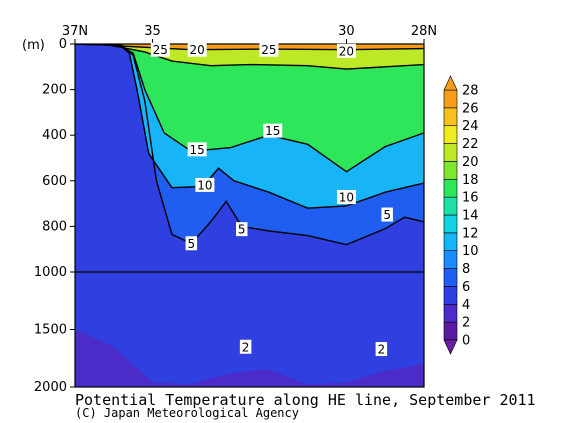 Image resolution: width=570 pixels, height=423 pixels. Describe the element at coordinates (466, 305) in the screenshot. I see `colorbar-label: 4` at that location.